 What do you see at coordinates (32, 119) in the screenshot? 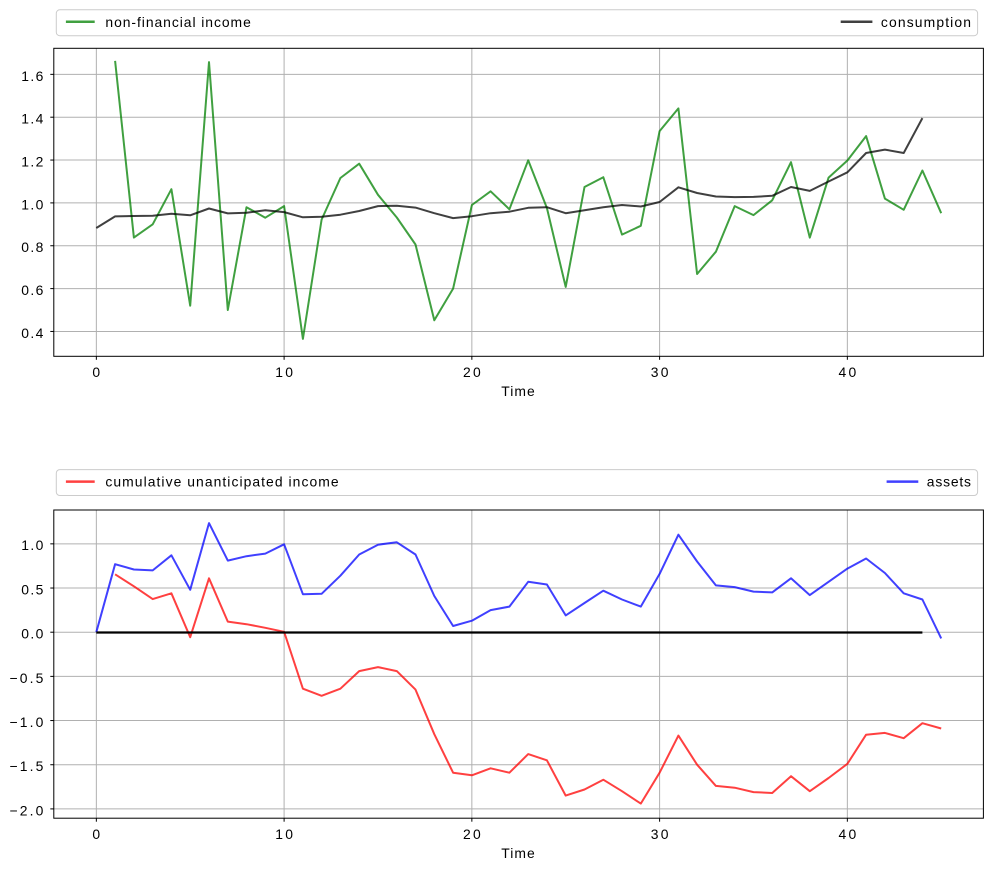
I see `svg-text: 1.4` at bounding box center [32, 119].